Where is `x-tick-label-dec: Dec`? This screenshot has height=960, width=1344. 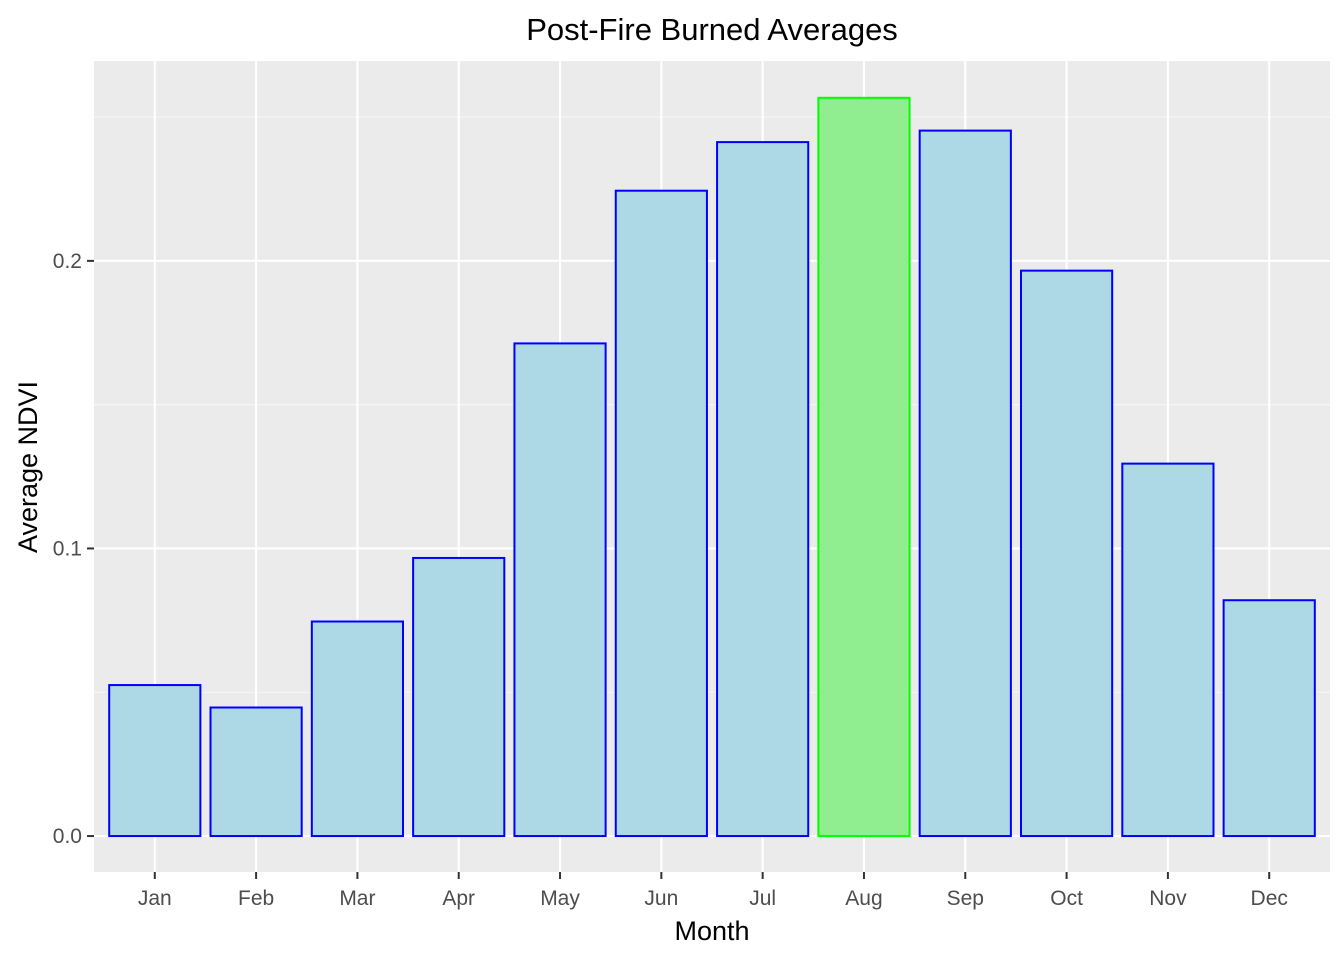 x-tick-label-dec: Dec is located at coordinates (1269, 898).